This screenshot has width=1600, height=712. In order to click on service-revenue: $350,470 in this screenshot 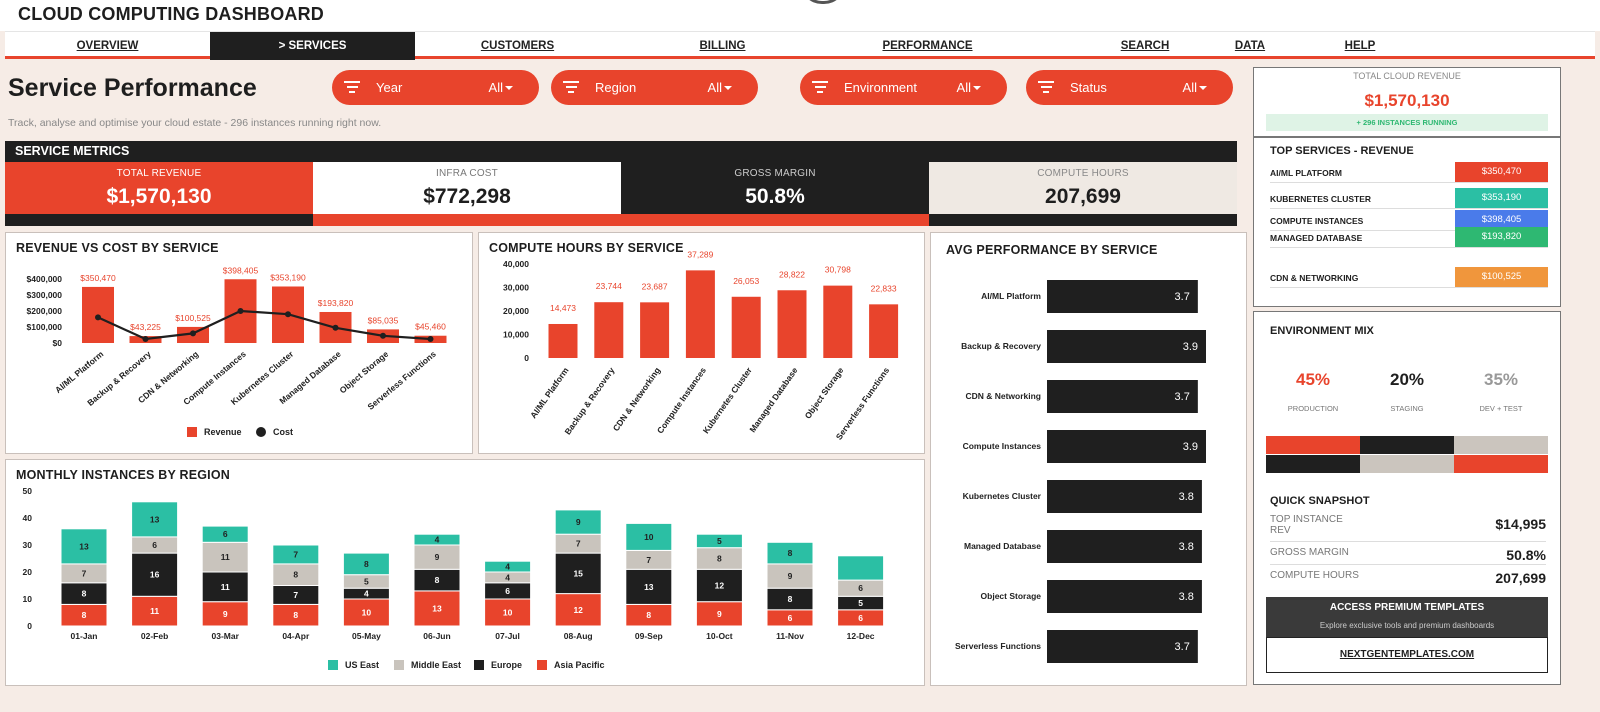, I will do `click(1501, 172)`.